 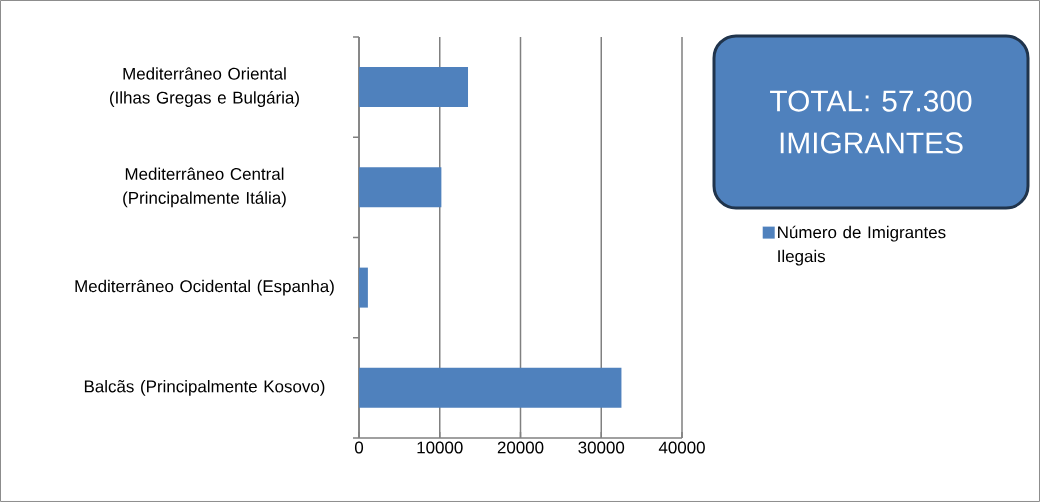 I want to click on x-tick-label: 20000, so click(x=520, y=447).